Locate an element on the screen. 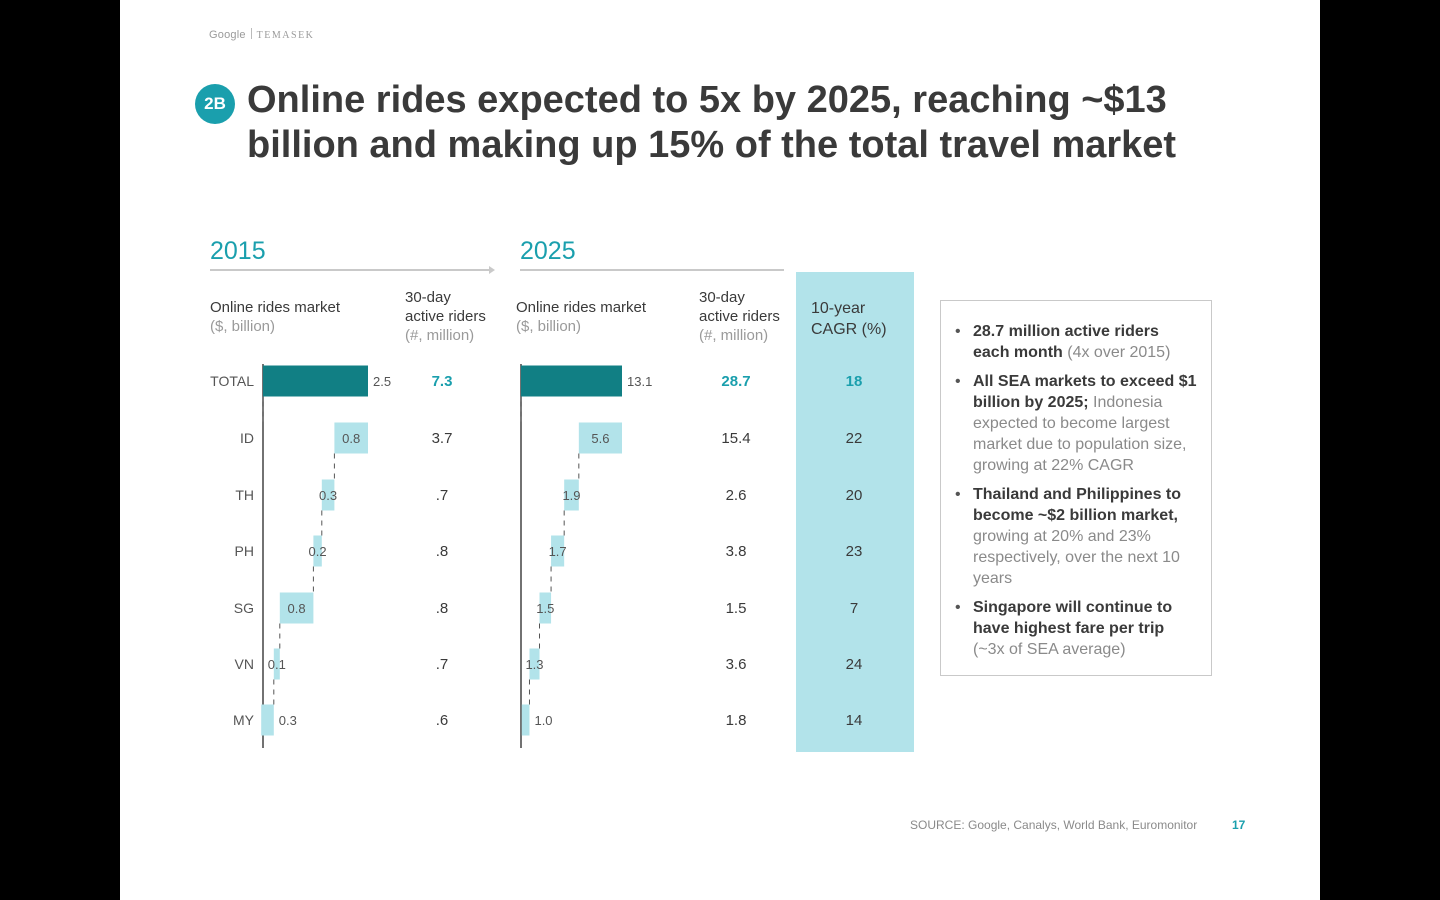 The height and width of the screenshot is (900, 1440). chart-2025-bar-ph is located at coordinates (558, 551).